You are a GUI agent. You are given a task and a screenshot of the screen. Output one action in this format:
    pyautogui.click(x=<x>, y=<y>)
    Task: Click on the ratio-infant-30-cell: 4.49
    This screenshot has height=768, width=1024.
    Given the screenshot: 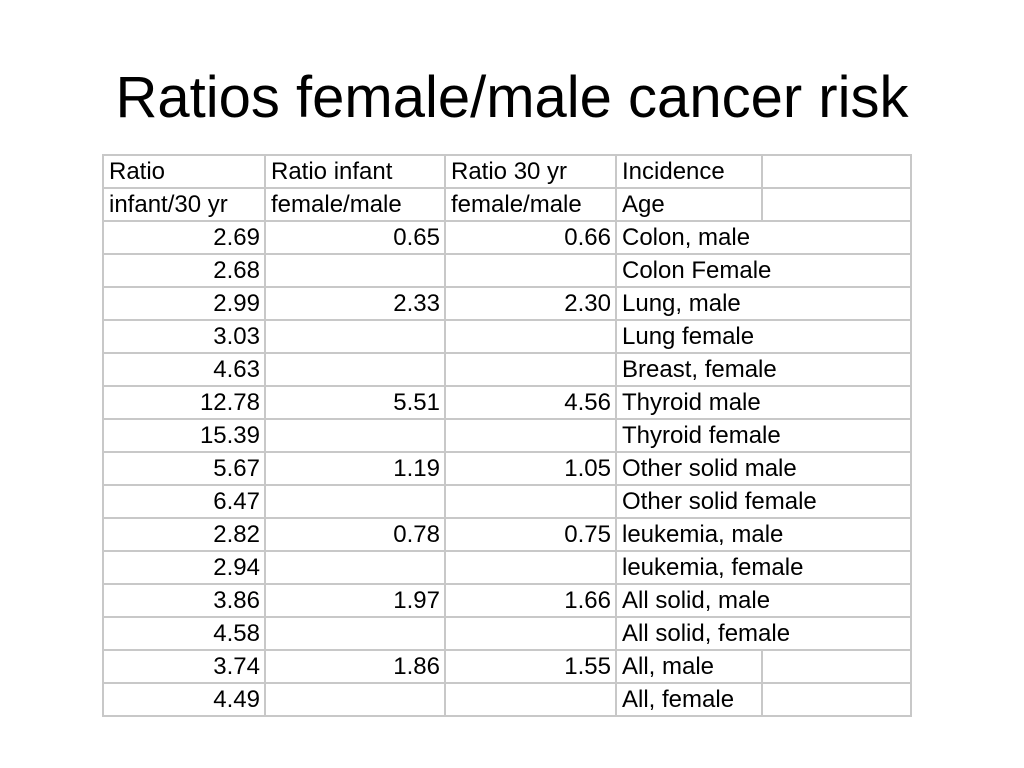 What is the action you would take?
    pyautogui.click(x=184, y=699)
    